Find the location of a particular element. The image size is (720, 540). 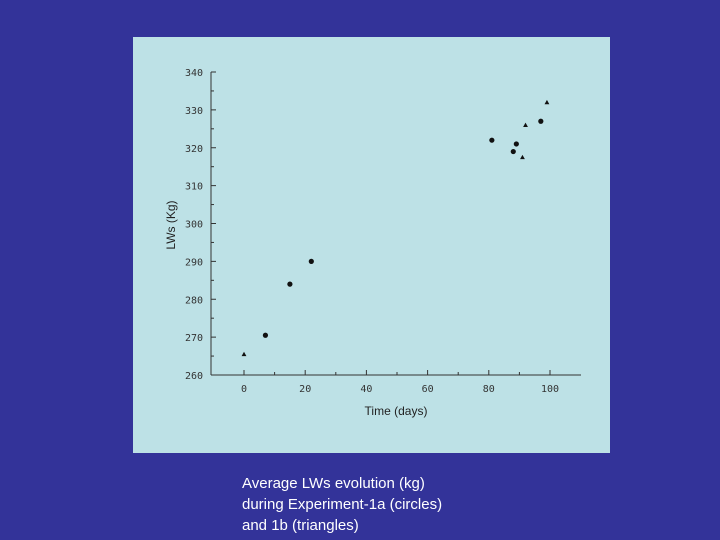

x-tick-label: 80 is located at coordinates (489, 389).